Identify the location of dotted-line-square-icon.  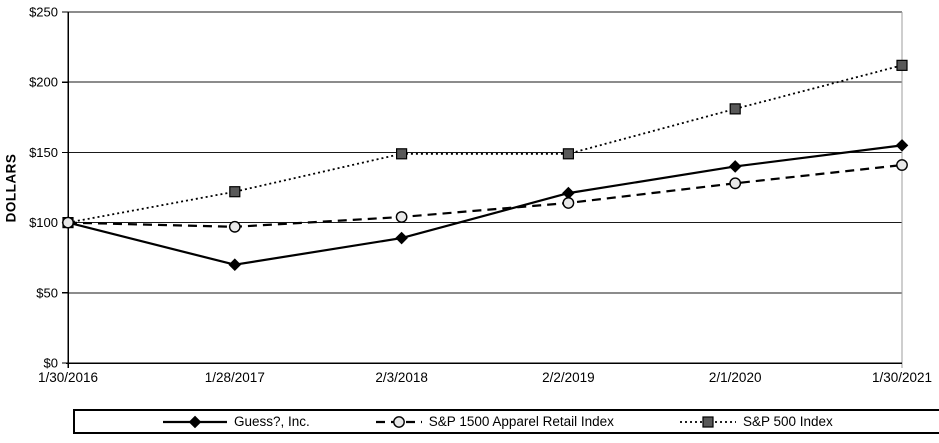
(707, 421).